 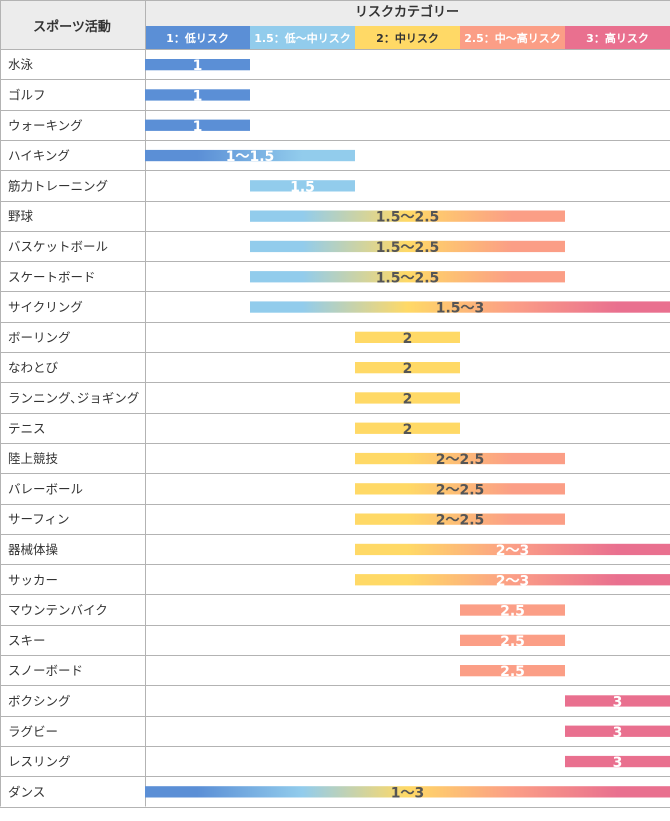 I want to click on category-label-5: 3：高リスク, so click(x=617, y=38).